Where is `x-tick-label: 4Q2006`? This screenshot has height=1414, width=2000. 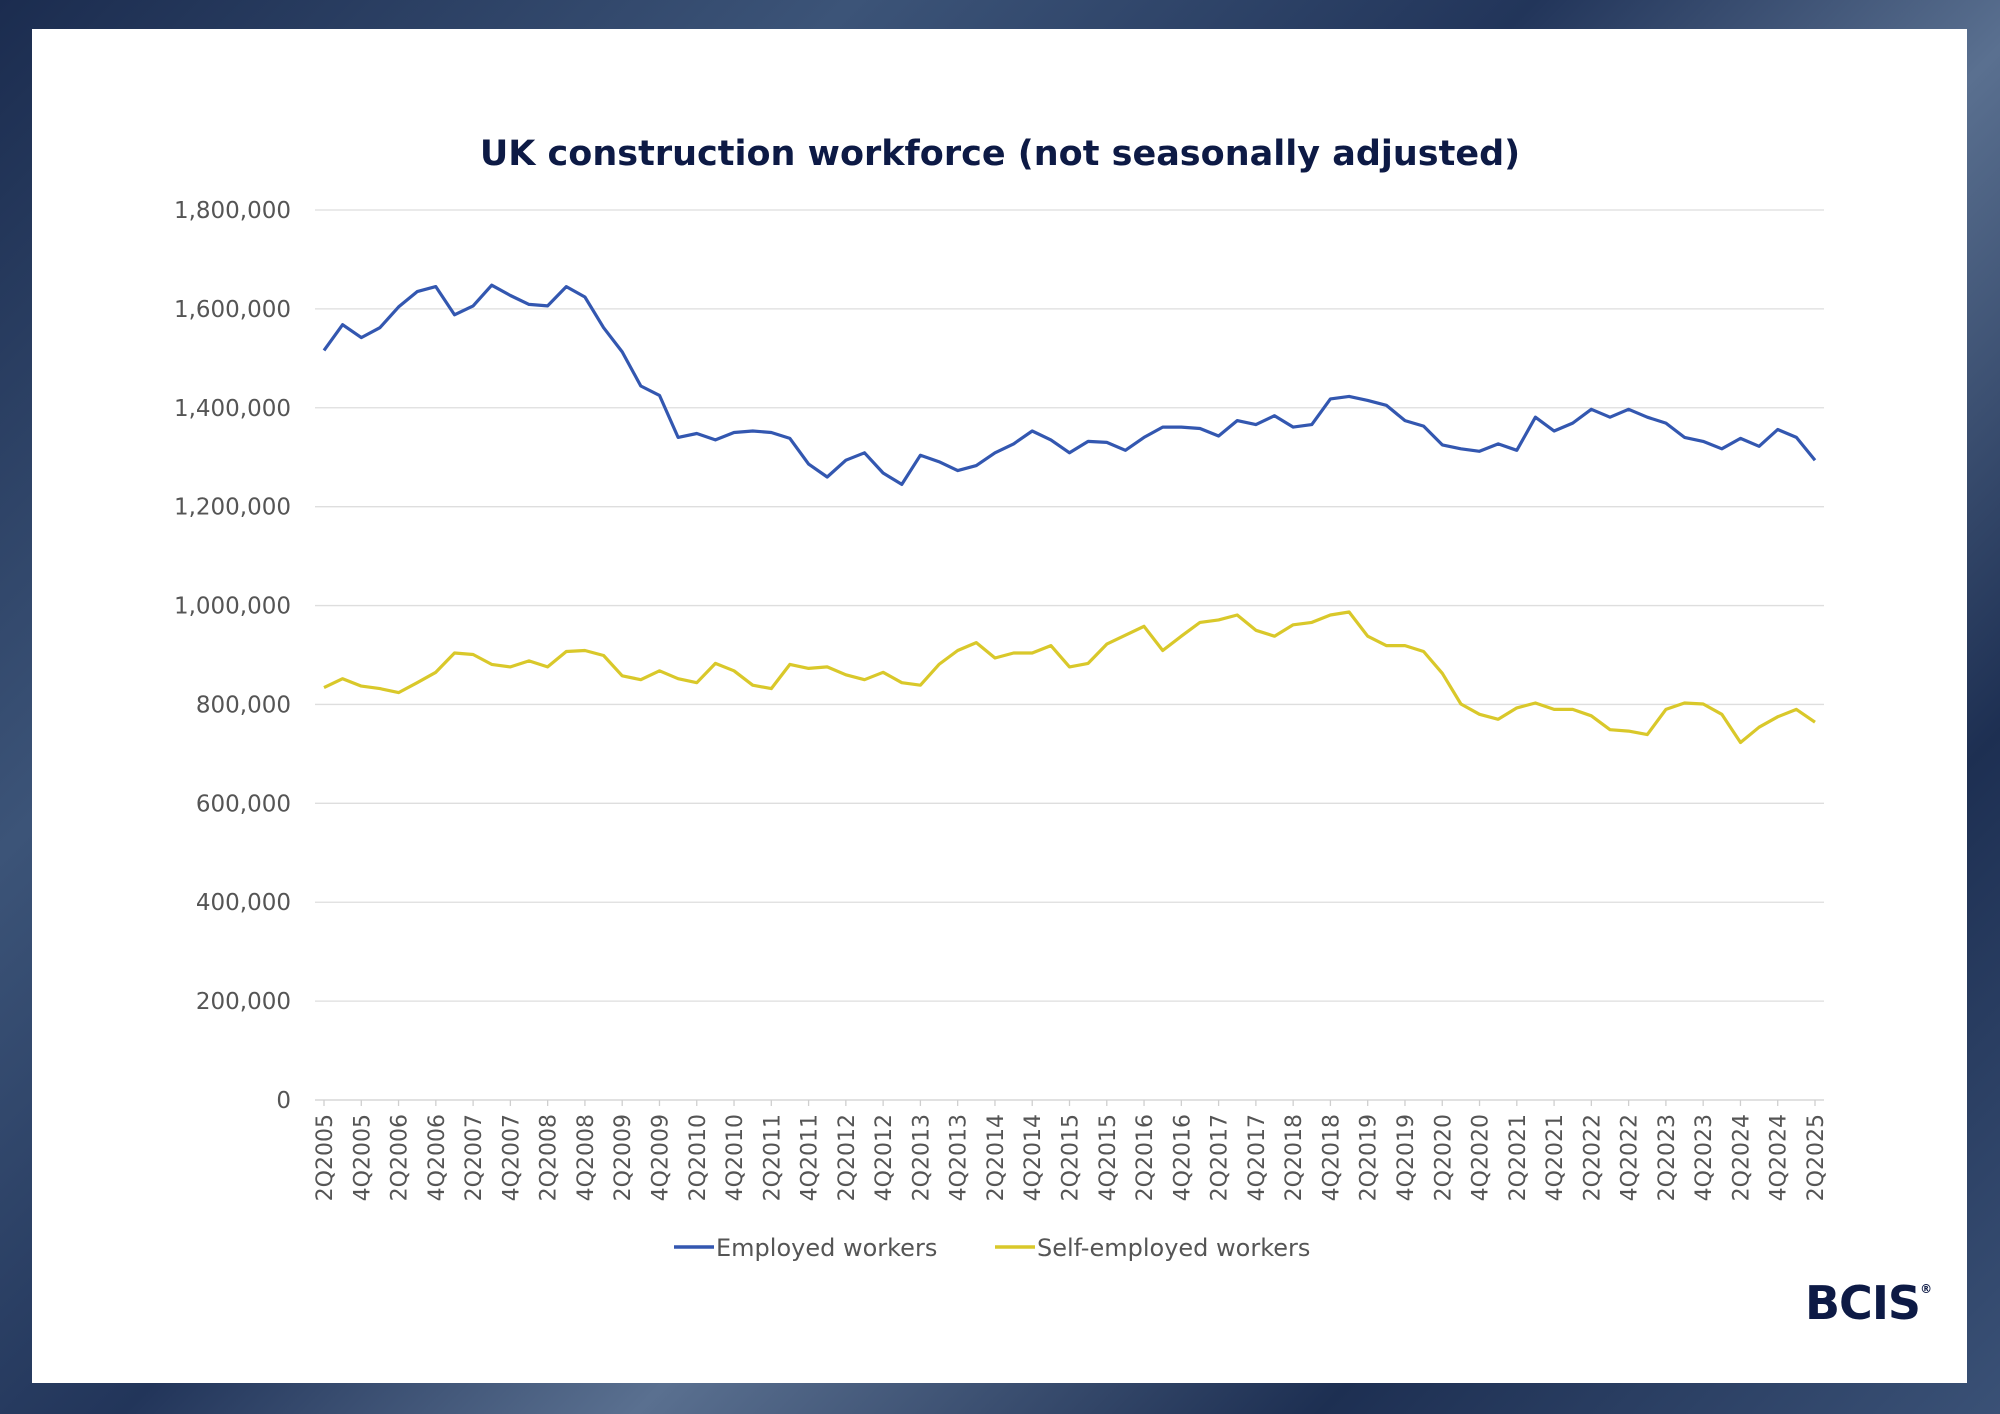 x-tick-label: 4Q2006 is located at coordinates (437, 1157).